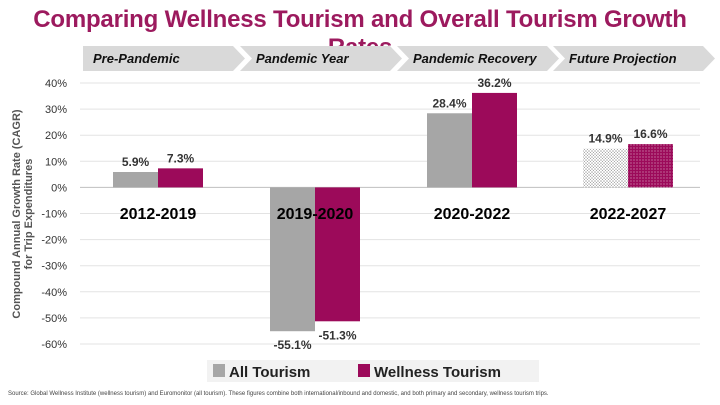 This screenshot has width=720, height=405. I want to click on phase-label-2: Pandemic Year, so click(302, 58).